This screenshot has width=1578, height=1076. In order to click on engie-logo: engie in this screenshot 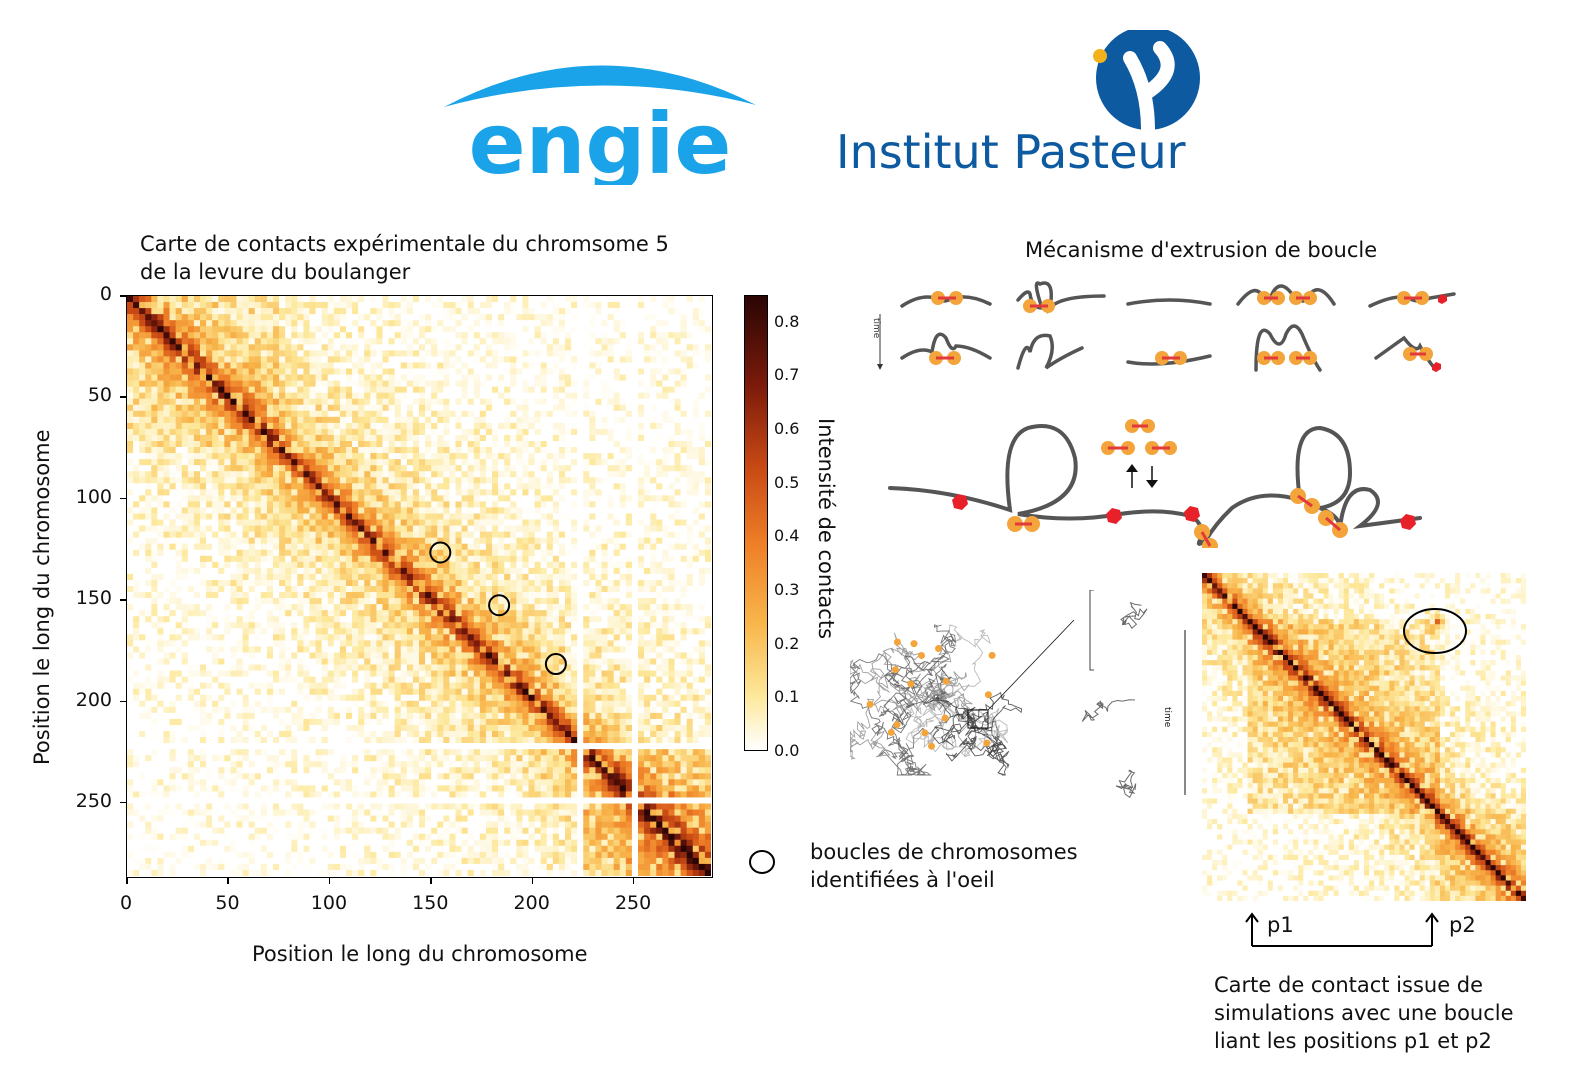, I will do `click(600, 124)`.